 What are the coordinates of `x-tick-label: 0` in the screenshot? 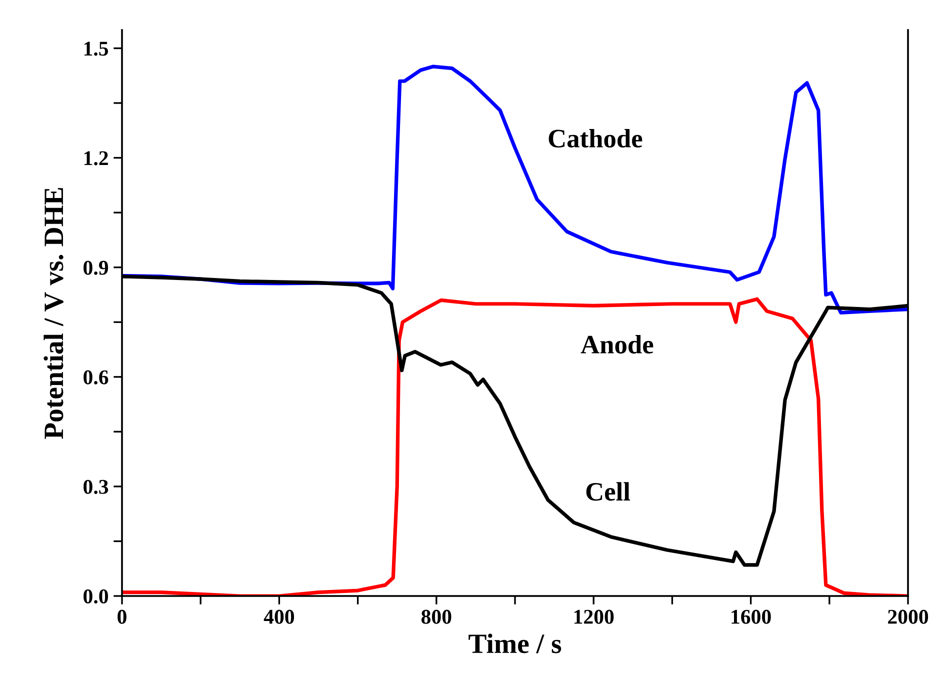 It's located at (122, 617).